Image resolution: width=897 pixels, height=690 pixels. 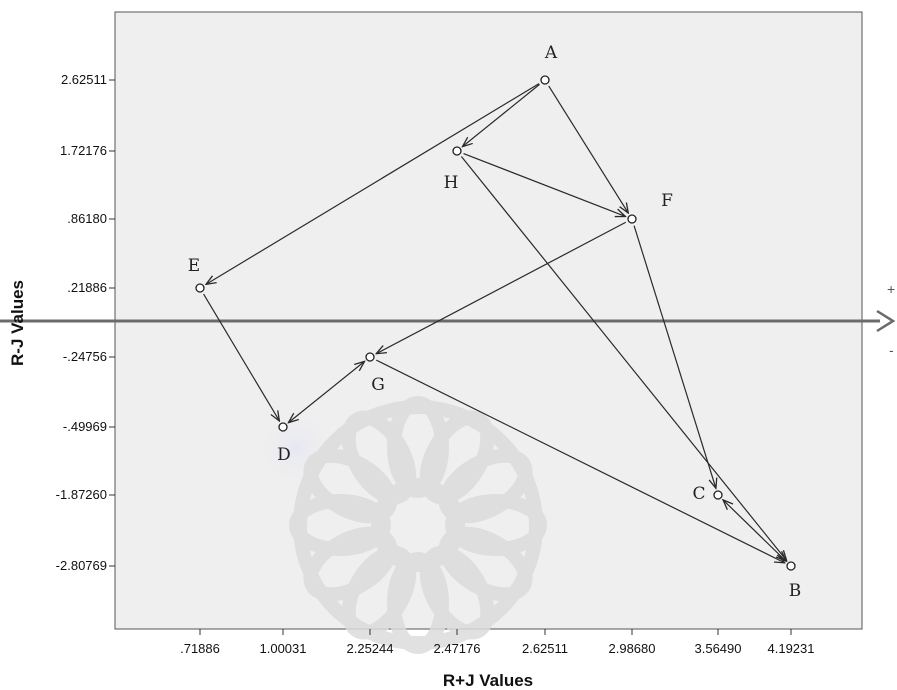 I want to click on arrow-a-f, so click(x=588, y=149).